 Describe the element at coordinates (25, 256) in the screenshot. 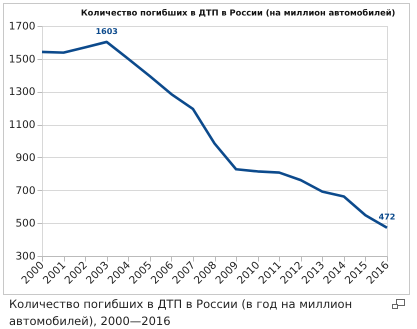

I see `y-tick-label: 300` at that location.